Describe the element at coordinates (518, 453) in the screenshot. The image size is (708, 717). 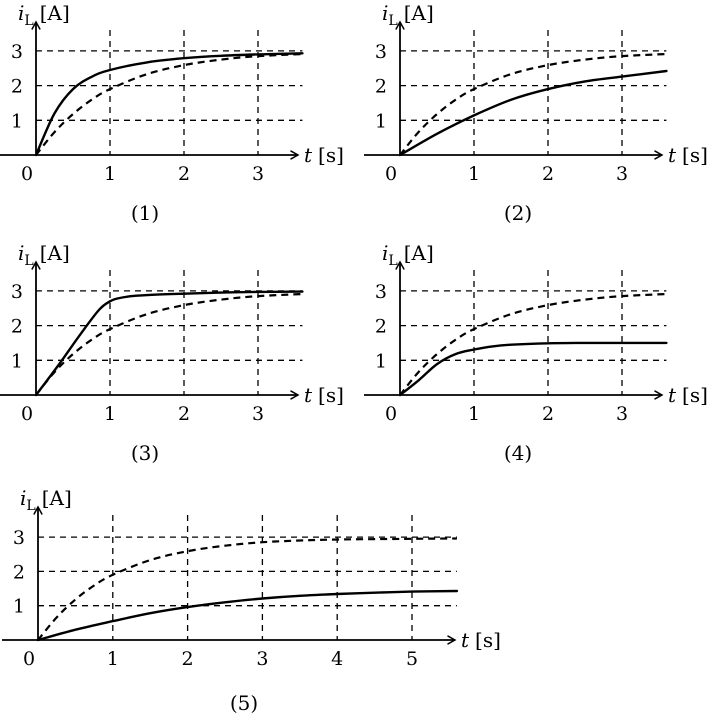
I see `chart-caption: (4)` at that location.